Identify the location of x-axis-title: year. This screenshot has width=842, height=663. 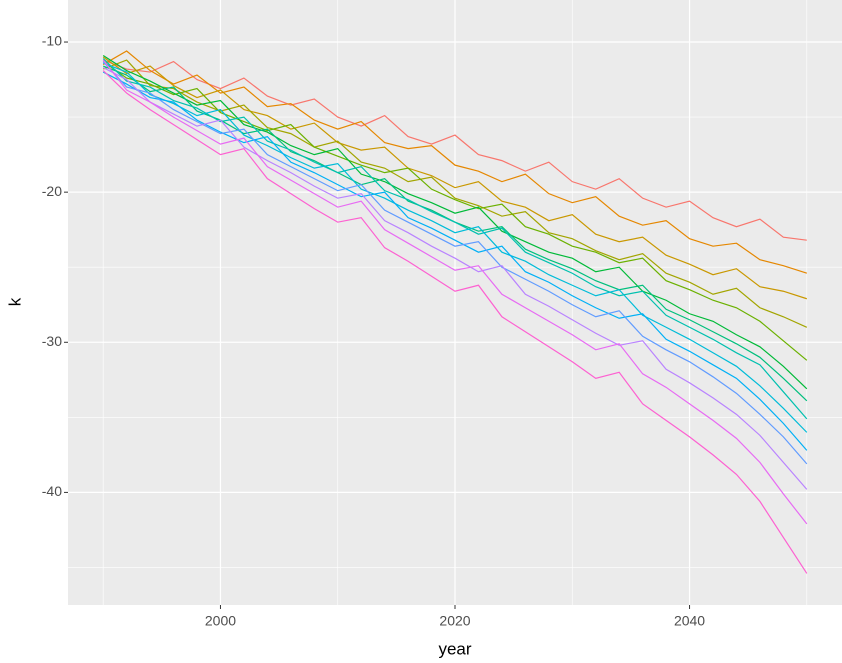
(454, 648).